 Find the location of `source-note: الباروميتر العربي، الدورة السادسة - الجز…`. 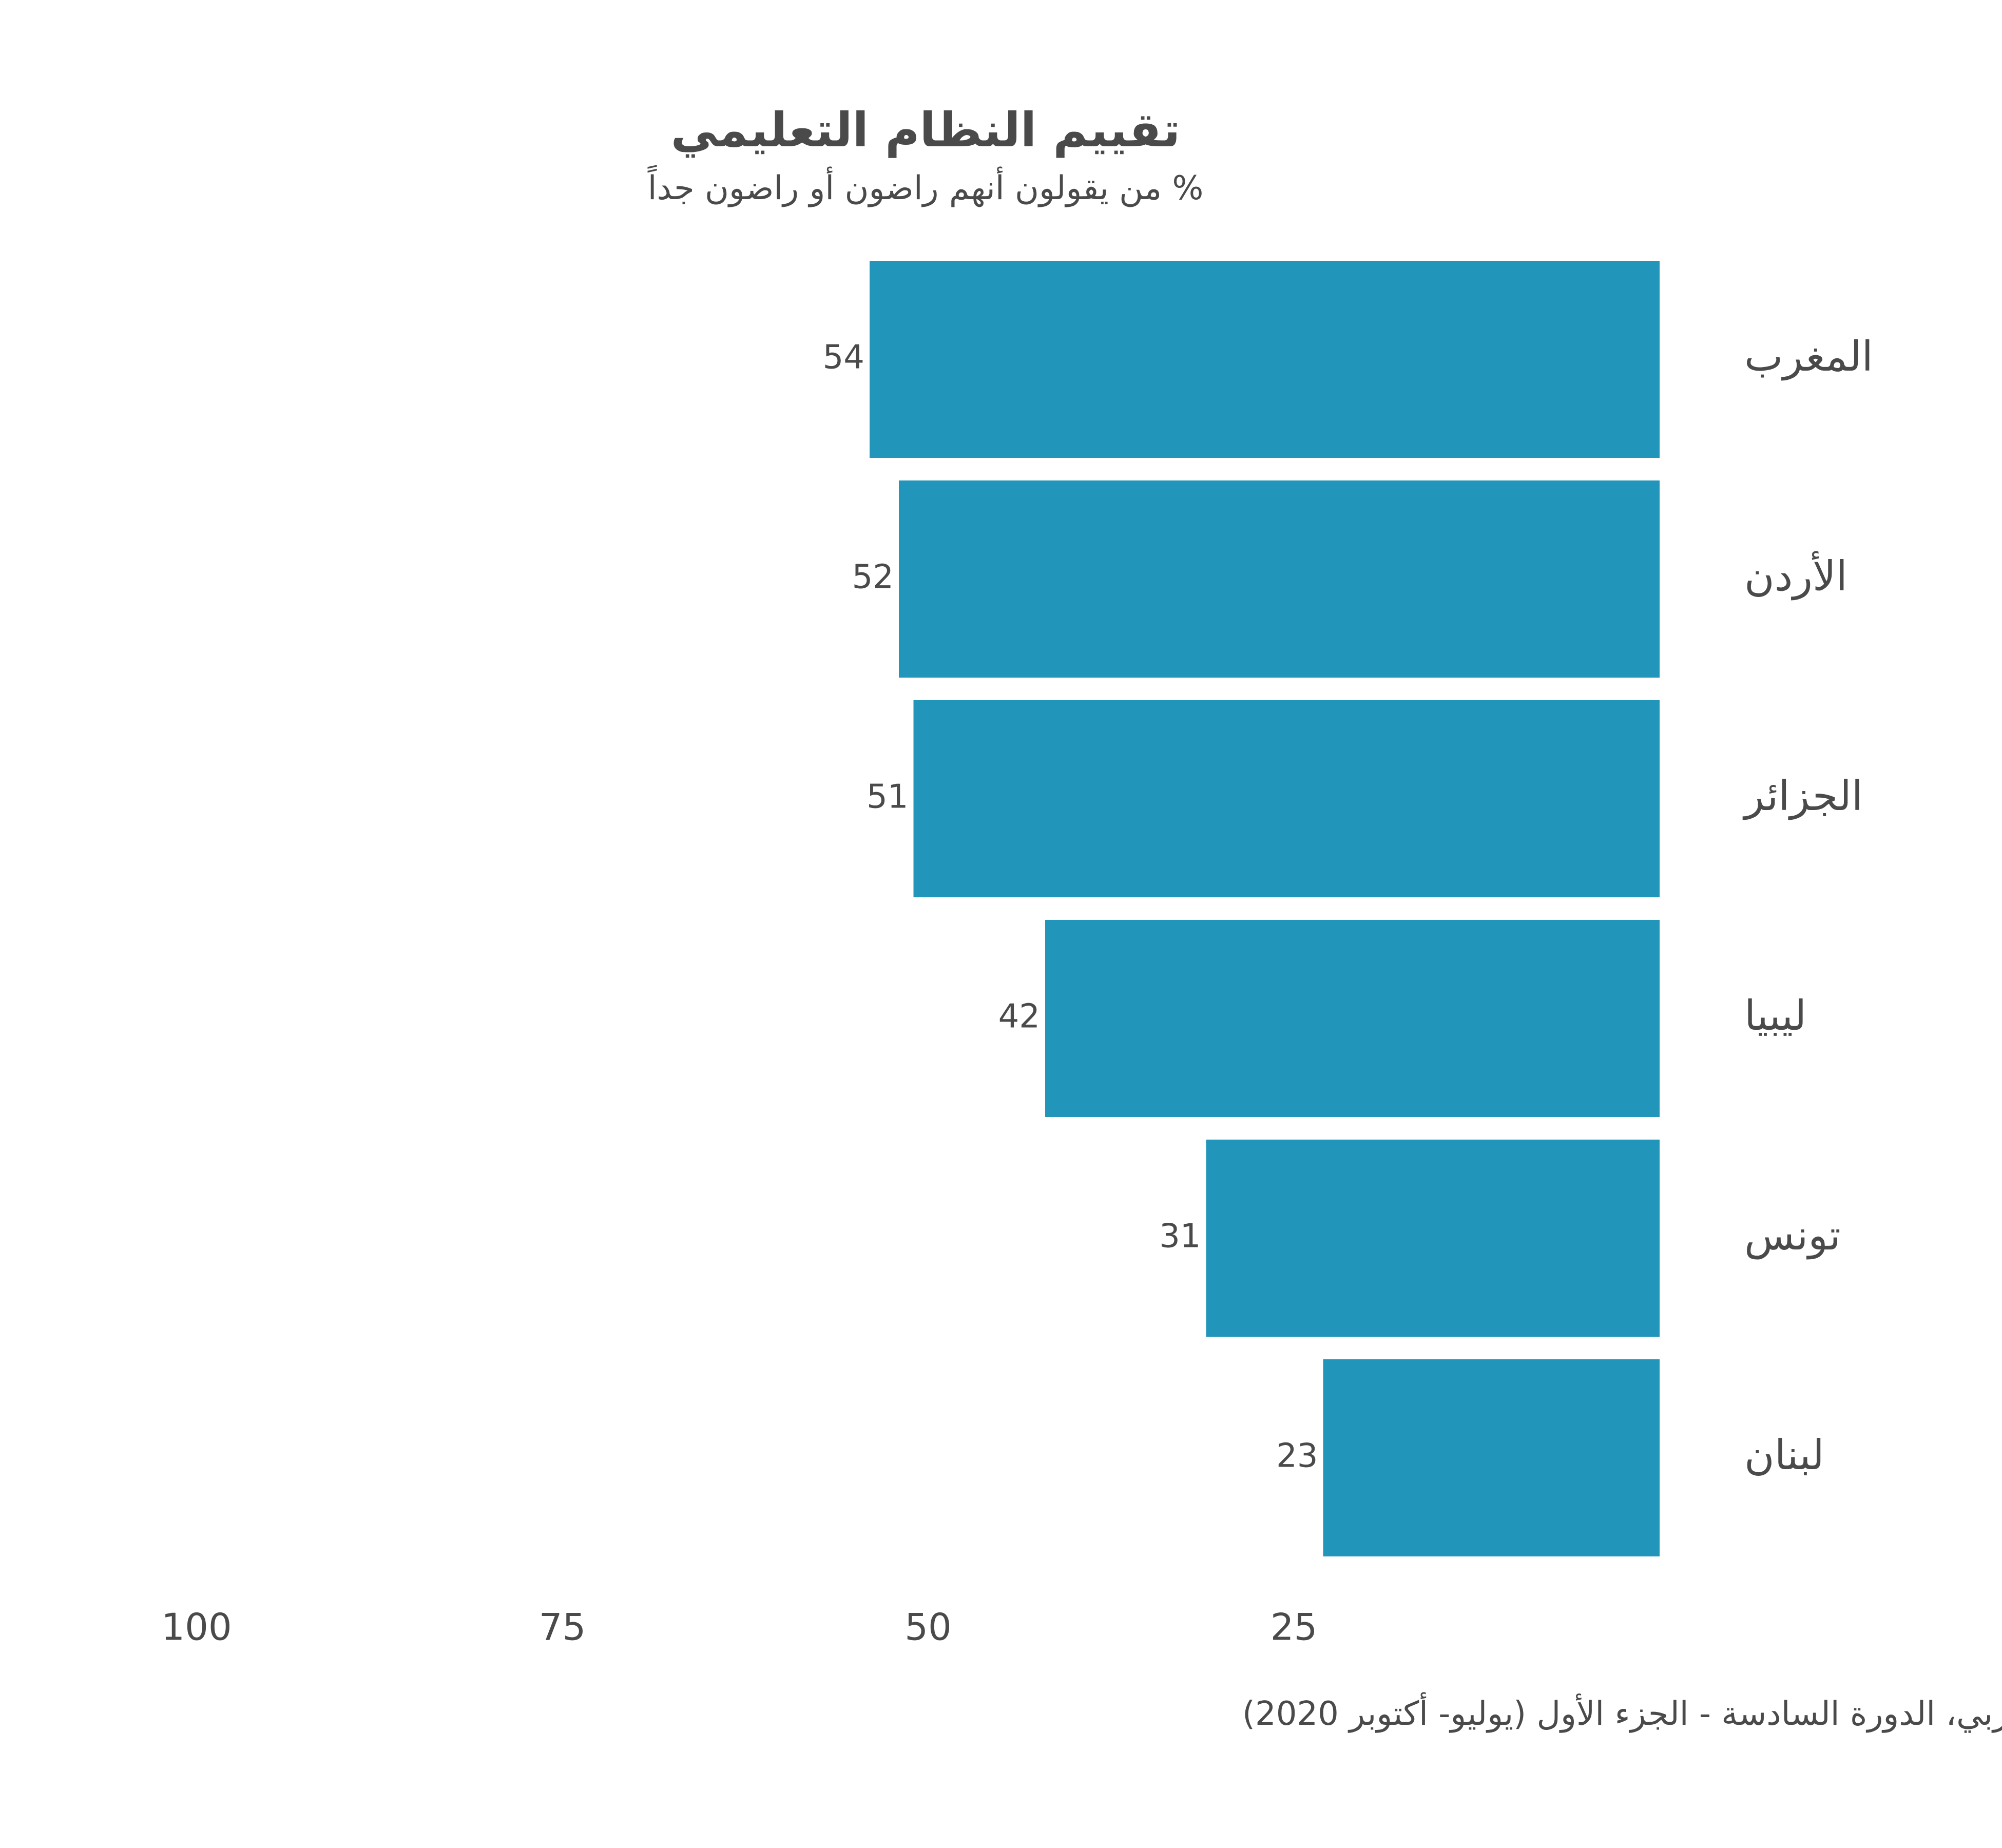

source-note: الباروميتر العربي، الدورة السادسة - الجز… is located at coordinates (1622, 1712).